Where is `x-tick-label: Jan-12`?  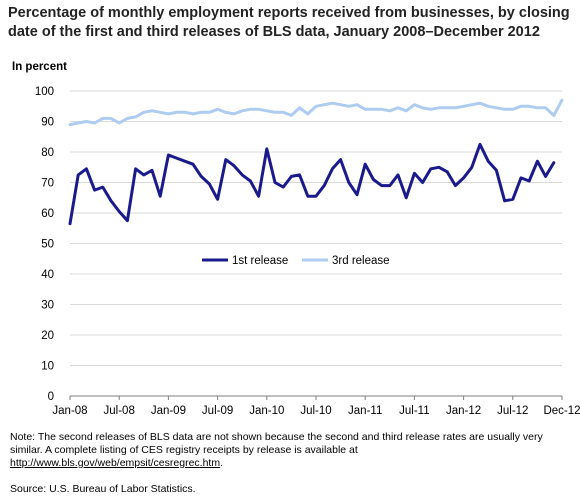 x-tick-label: Jan-12 is located at coordinates (463, 411).